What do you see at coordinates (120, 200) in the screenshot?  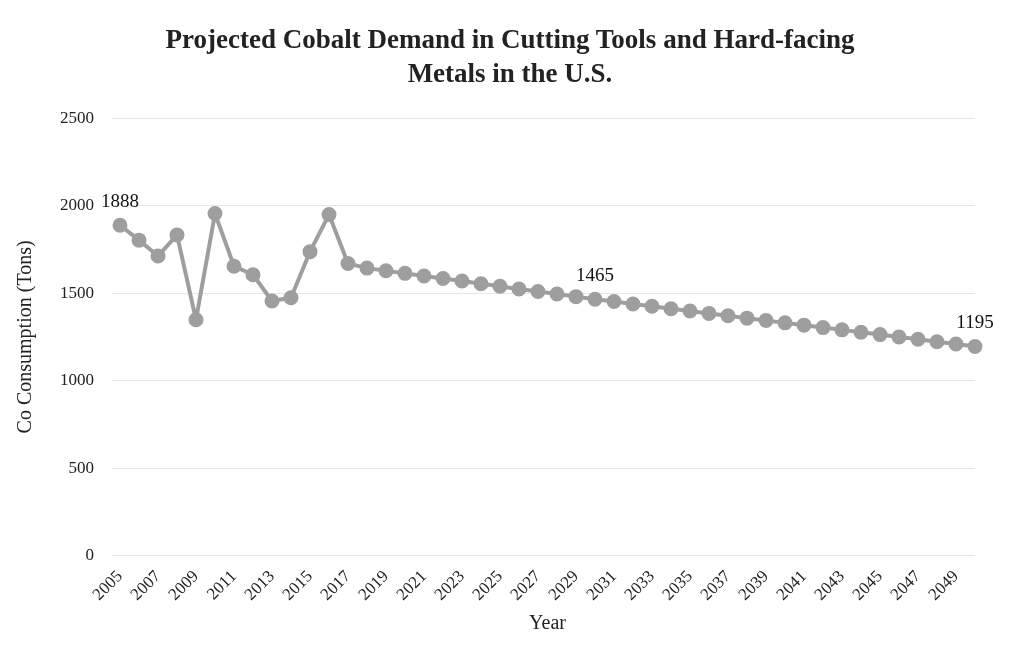 I see `data-label: 1888` at bounding box center [120, 200].